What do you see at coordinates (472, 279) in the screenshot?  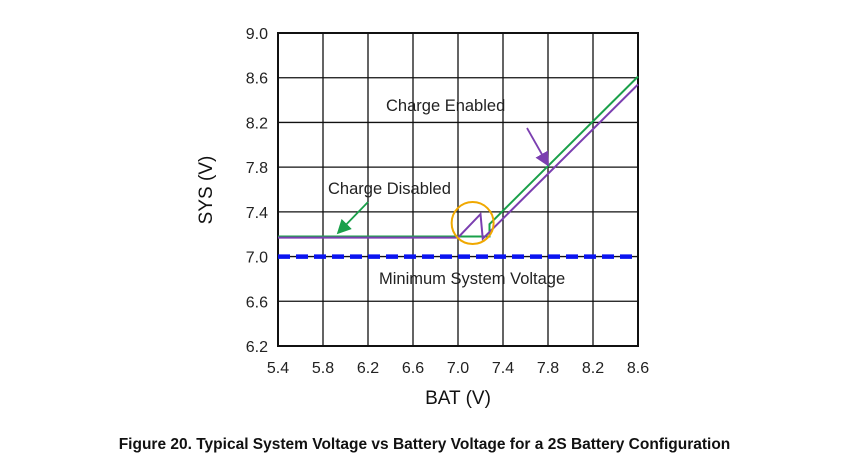 I see `annotation-minimum-system-voltage: Minimum System Voltage` at bounding box center [472, 279].